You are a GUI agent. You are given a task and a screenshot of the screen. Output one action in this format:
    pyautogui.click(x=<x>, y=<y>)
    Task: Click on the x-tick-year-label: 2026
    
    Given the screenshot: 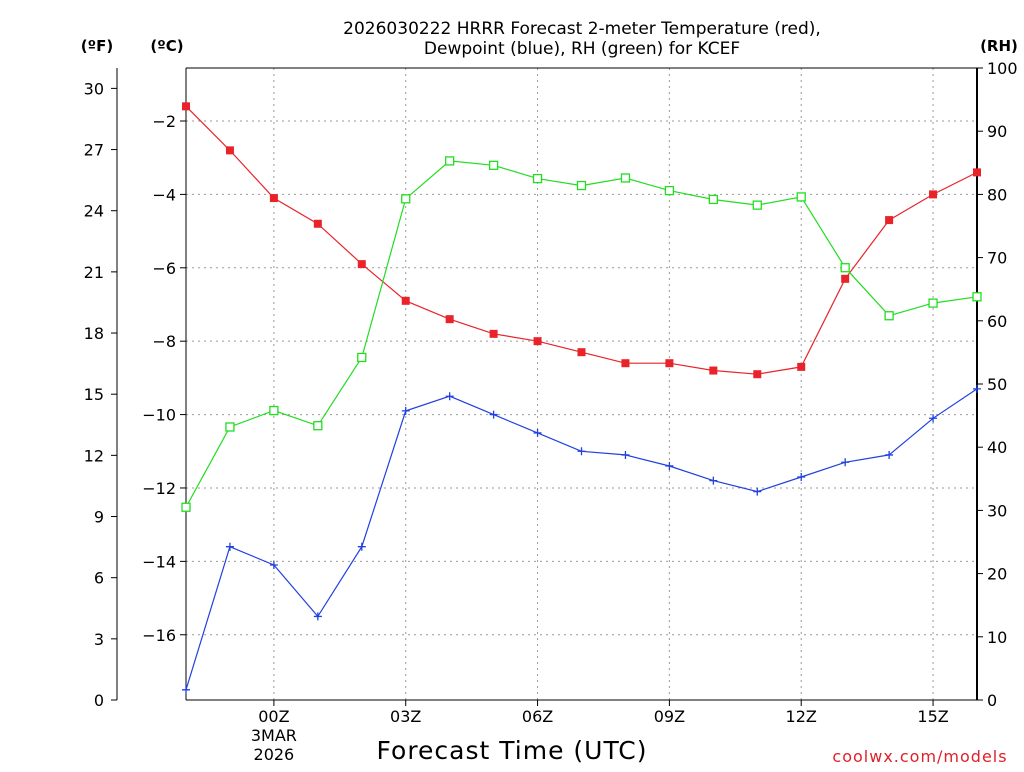 What is the action you would take?
    pyautogui.click(x=274, y=754)
    